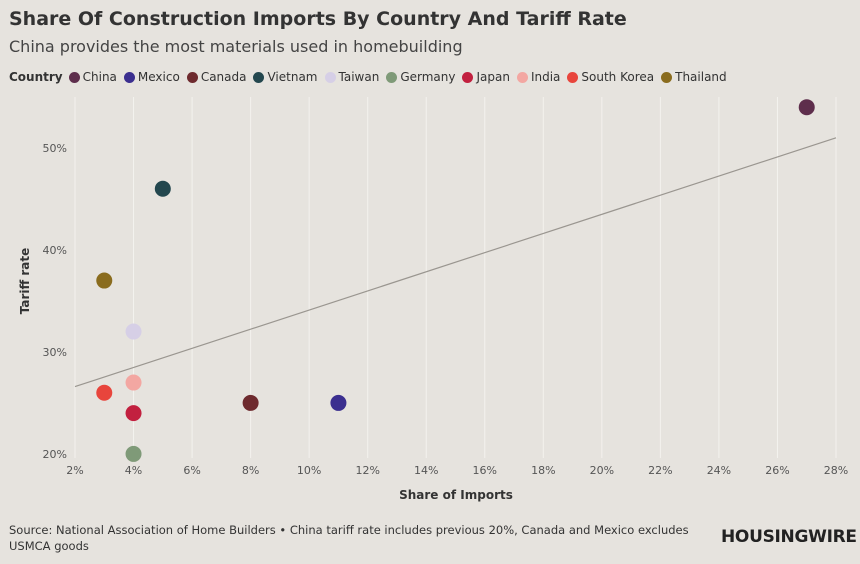 This screenshot has height=564, width=860. Describe the element at coordinates (133, 331) in the screenshot. I see `point-taiwan` at that location.